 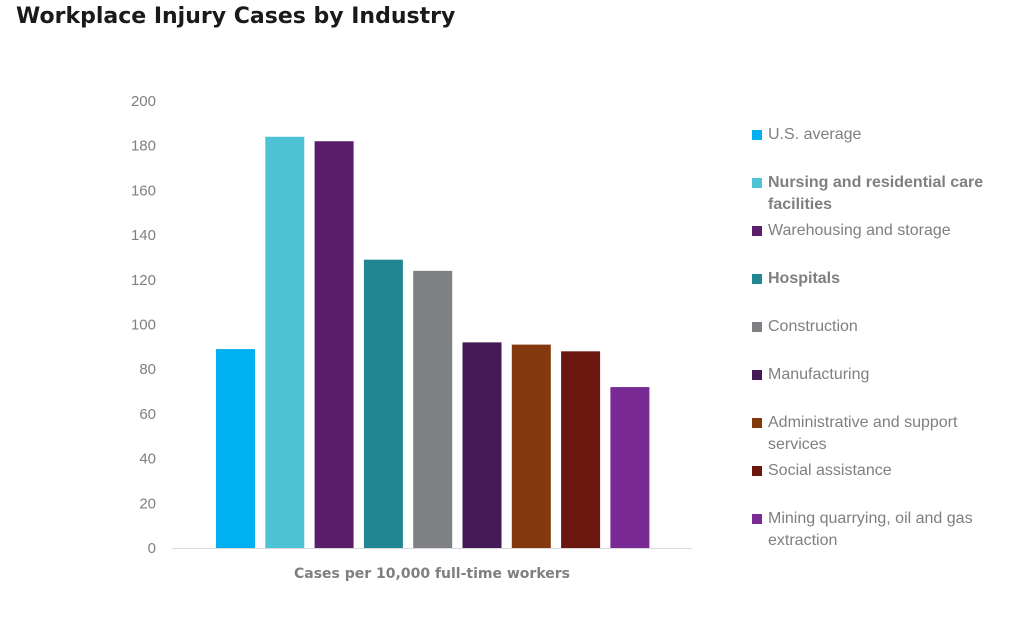 I want to click on y-tick-label: 100, so click(x=143, y=325).